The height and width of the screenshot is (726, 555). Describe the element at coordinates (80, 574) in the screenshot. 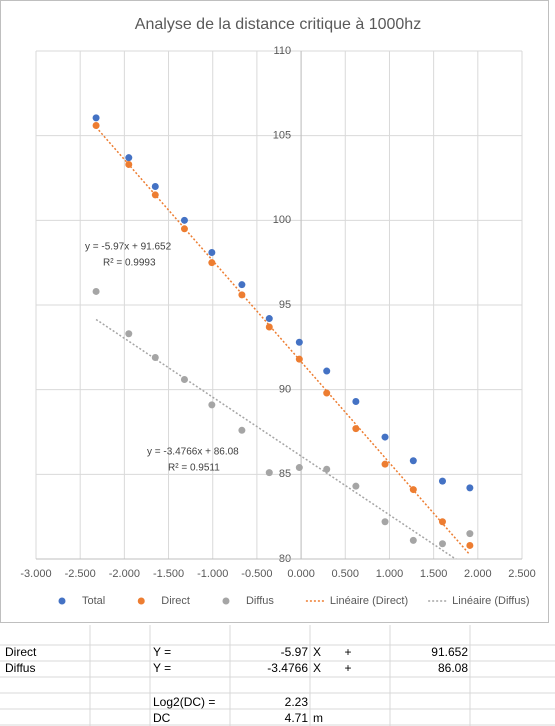

I see `x-tick-label: -2.500` at that location.